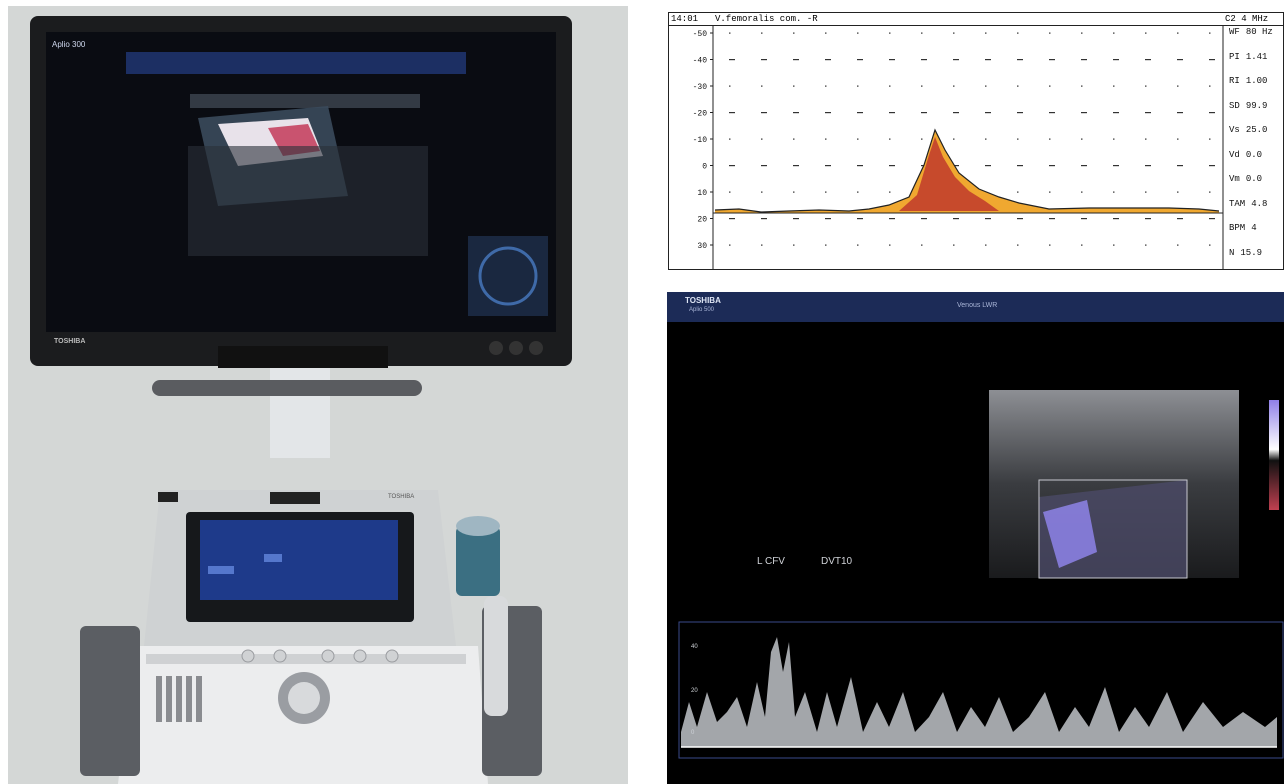 The image size is (1284, 784). I want to click on us-brand-label: TOSHIBA, so click(703, 300).